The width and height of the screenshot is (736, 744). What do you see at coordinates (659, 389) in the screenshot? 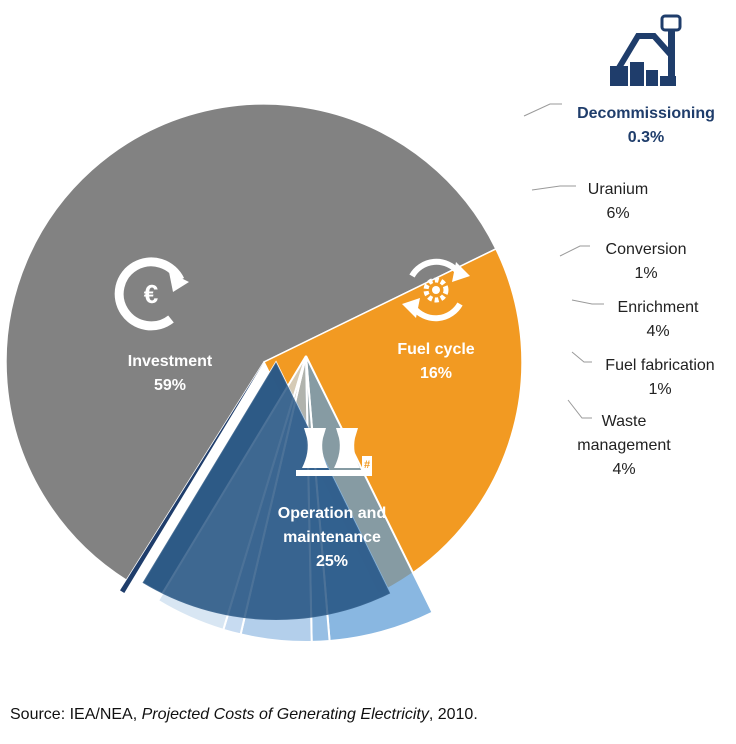
I see `value-fuel-fabrication: 1%` at bounding box center [659, 389].